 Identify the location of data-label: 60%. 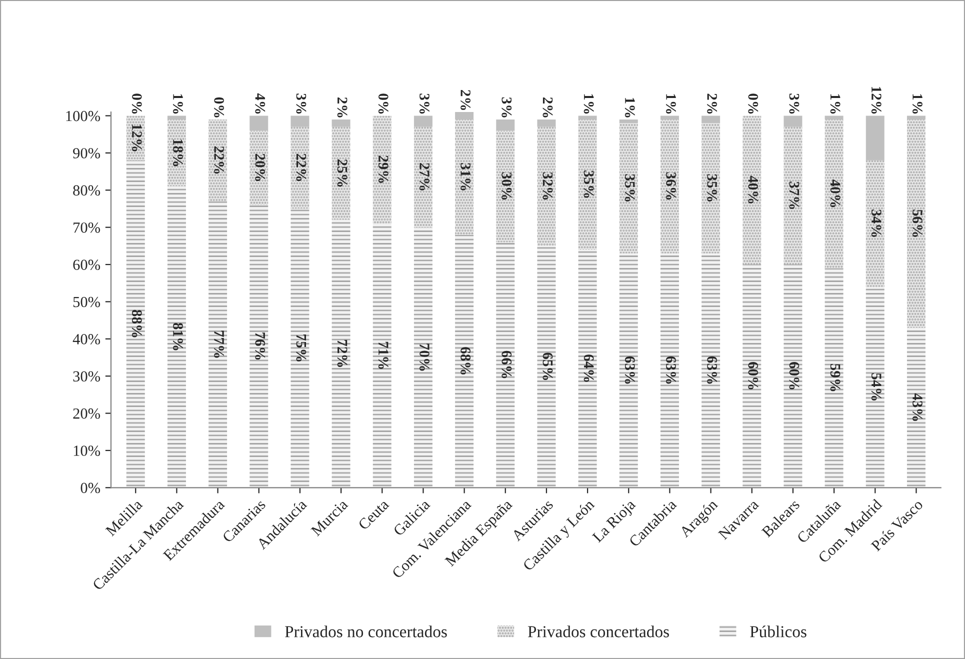
(794, 376).